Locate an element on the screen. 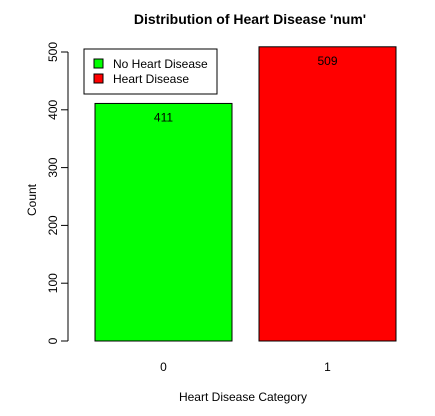 This screenshot has height=416, width=435. y-tick-label: 500 is located at coordinates (53, 52).